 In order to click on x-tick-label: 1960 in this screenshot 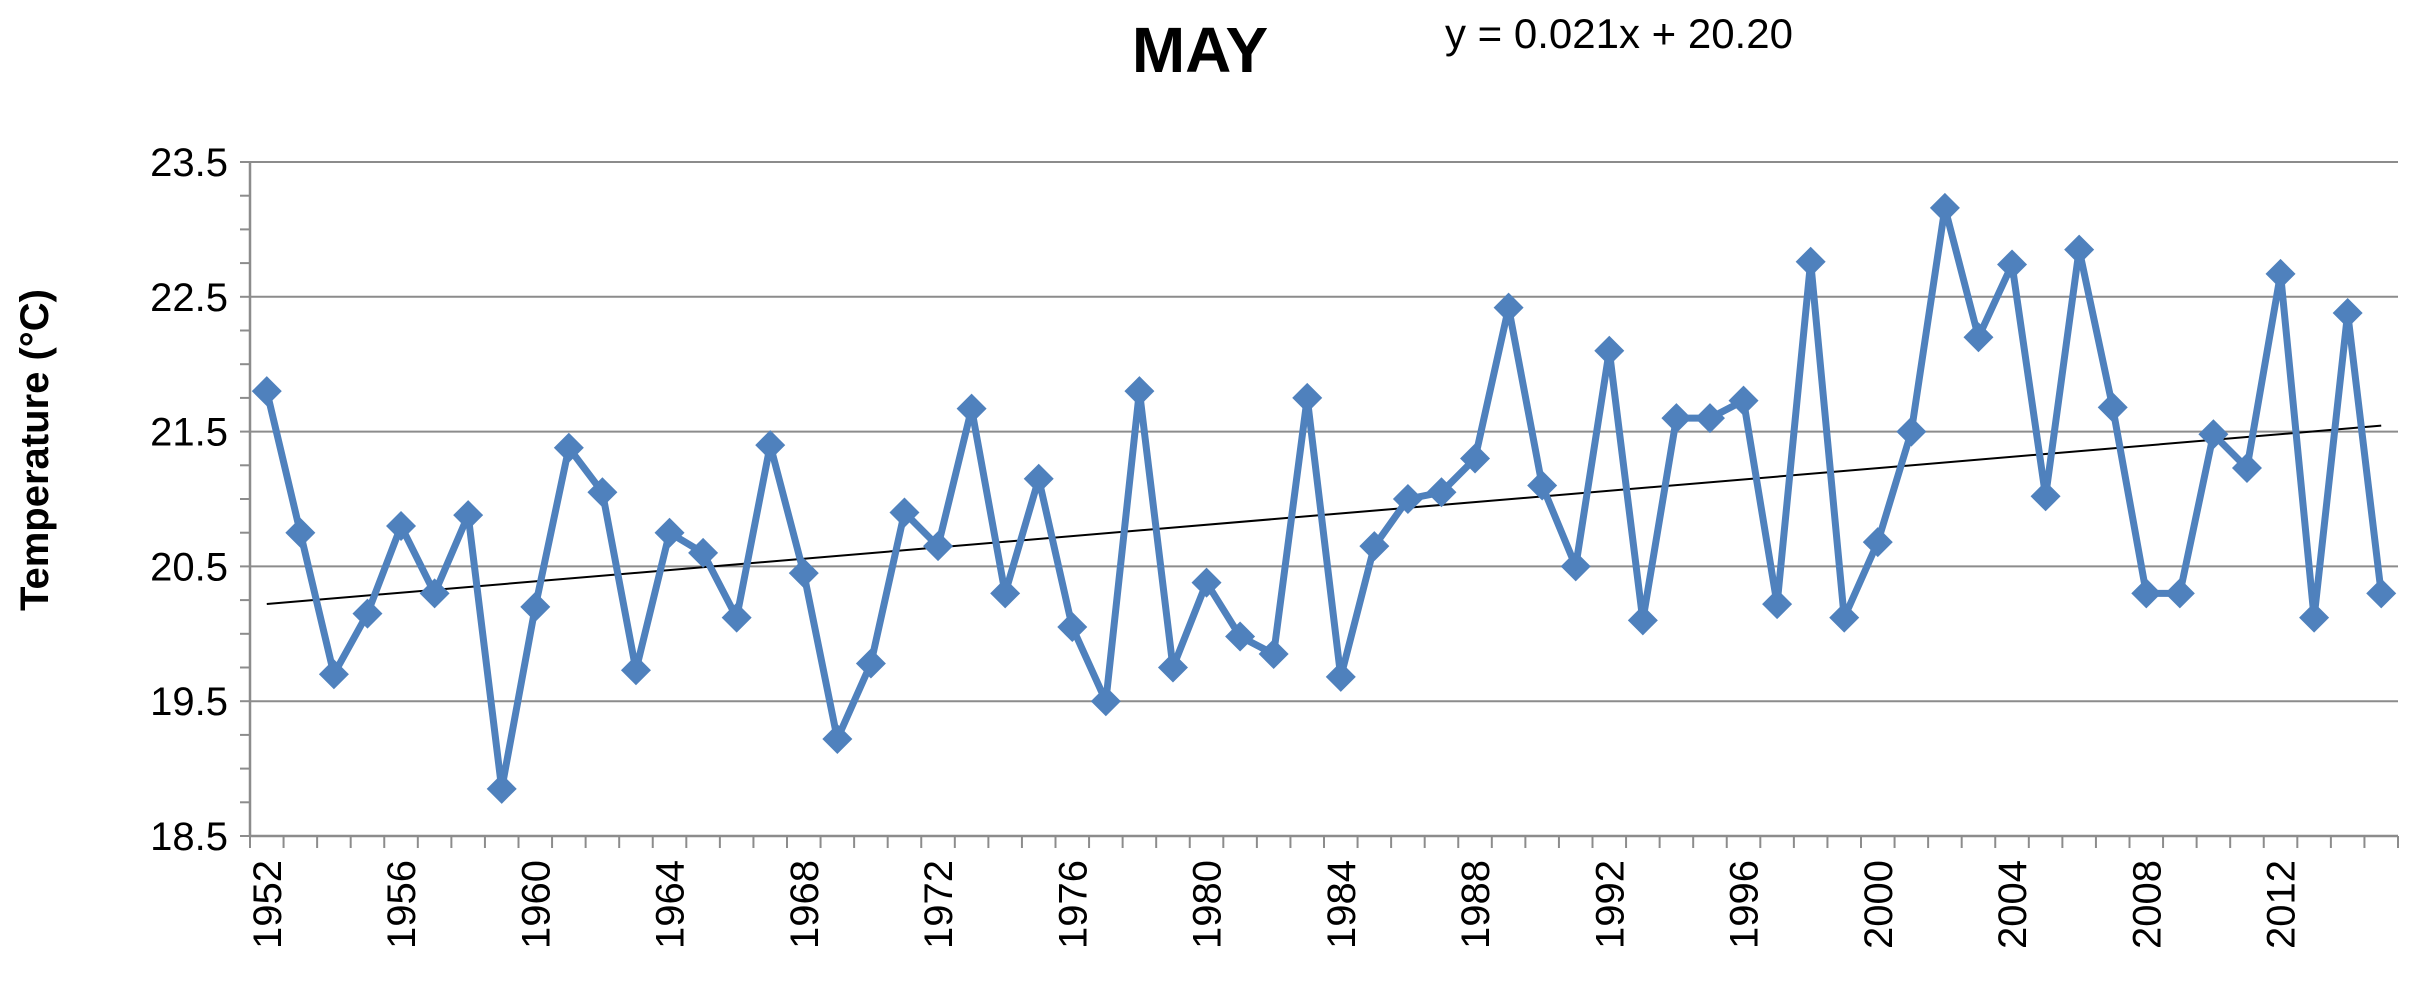, I will do `click(536, 904)`.